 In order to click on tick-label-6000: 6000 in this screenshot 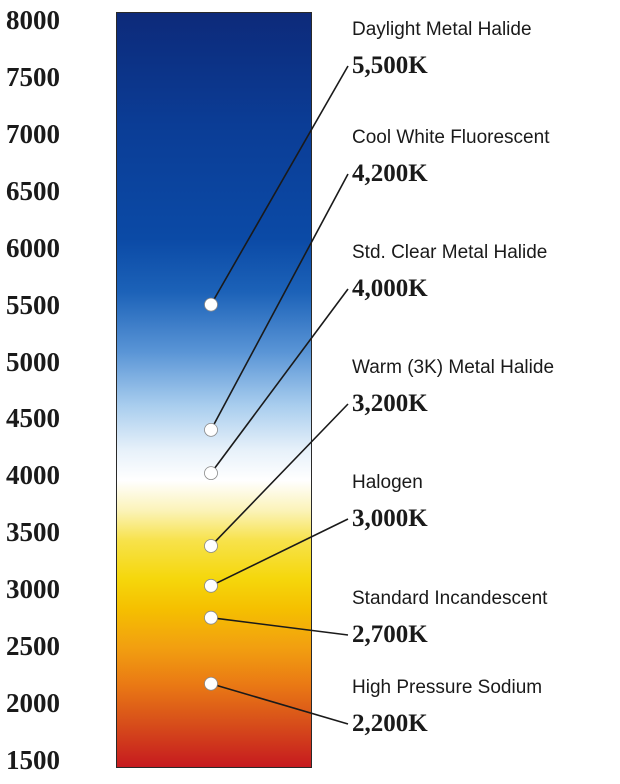, I will do `click(33, 247)`.